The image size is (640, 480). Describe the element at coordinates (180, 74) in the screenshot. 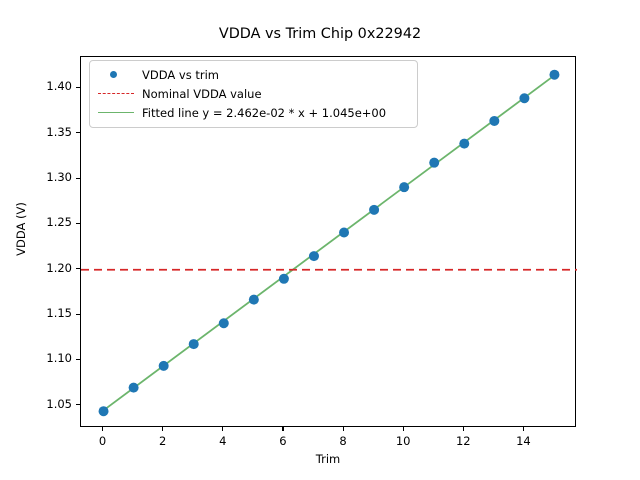

I see `legend-label: VDDA vs trim` at that location.